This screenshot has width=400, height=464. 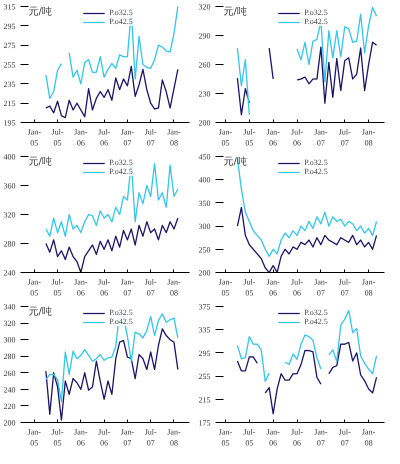 What do you see at coordinates (204, 157) in the screenshot?
I see `y-tick-label: 450` at bounding box center [204, 157].